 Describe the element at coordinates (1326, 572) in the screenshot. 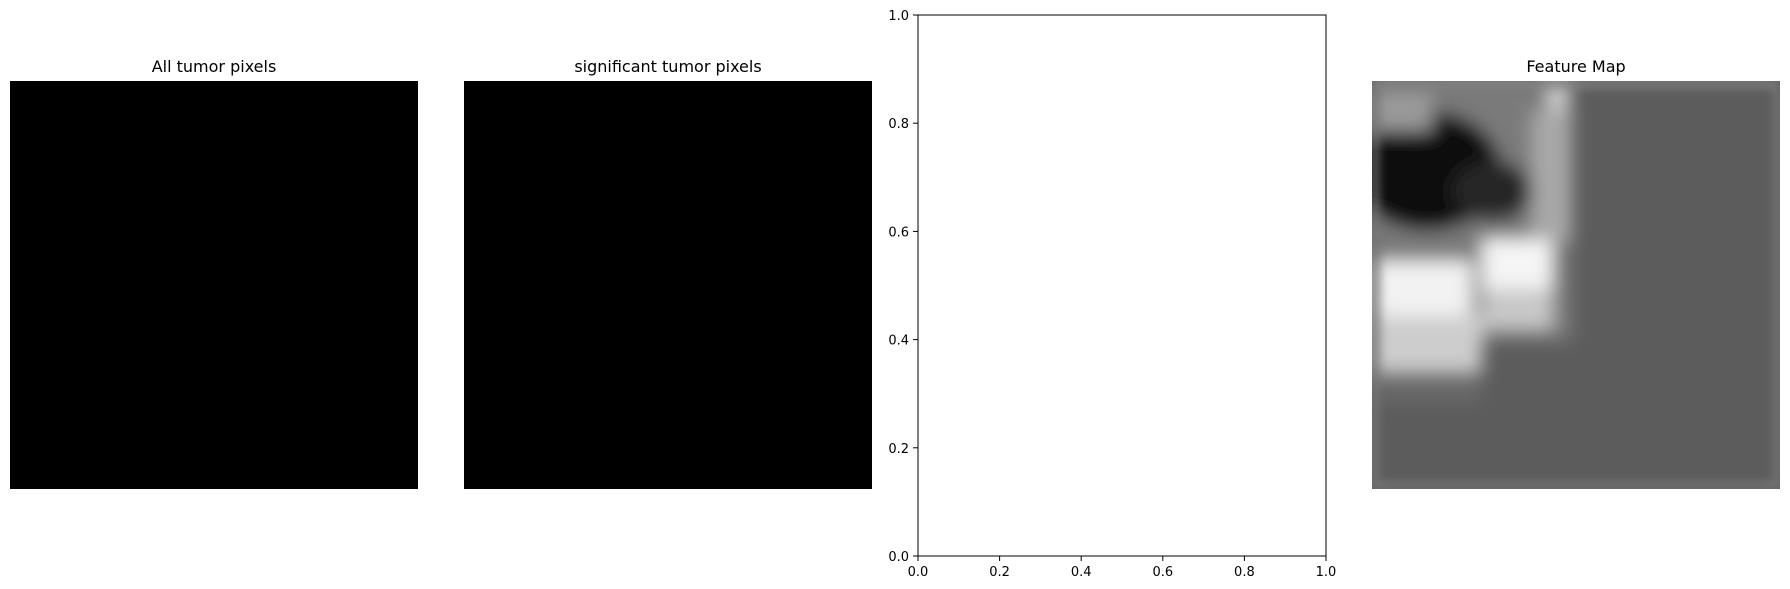

I see `x-tick-label: 1.0` at that location.